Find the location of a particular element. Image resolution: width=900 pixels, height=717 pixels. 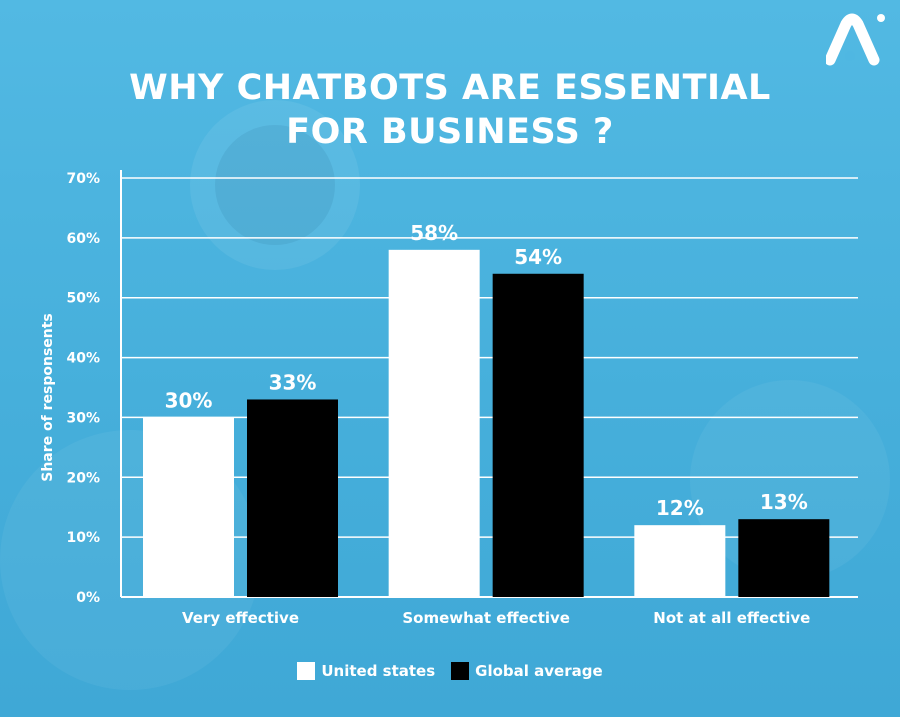

y-tick-label: 20% is located at coordinates (83, 478).